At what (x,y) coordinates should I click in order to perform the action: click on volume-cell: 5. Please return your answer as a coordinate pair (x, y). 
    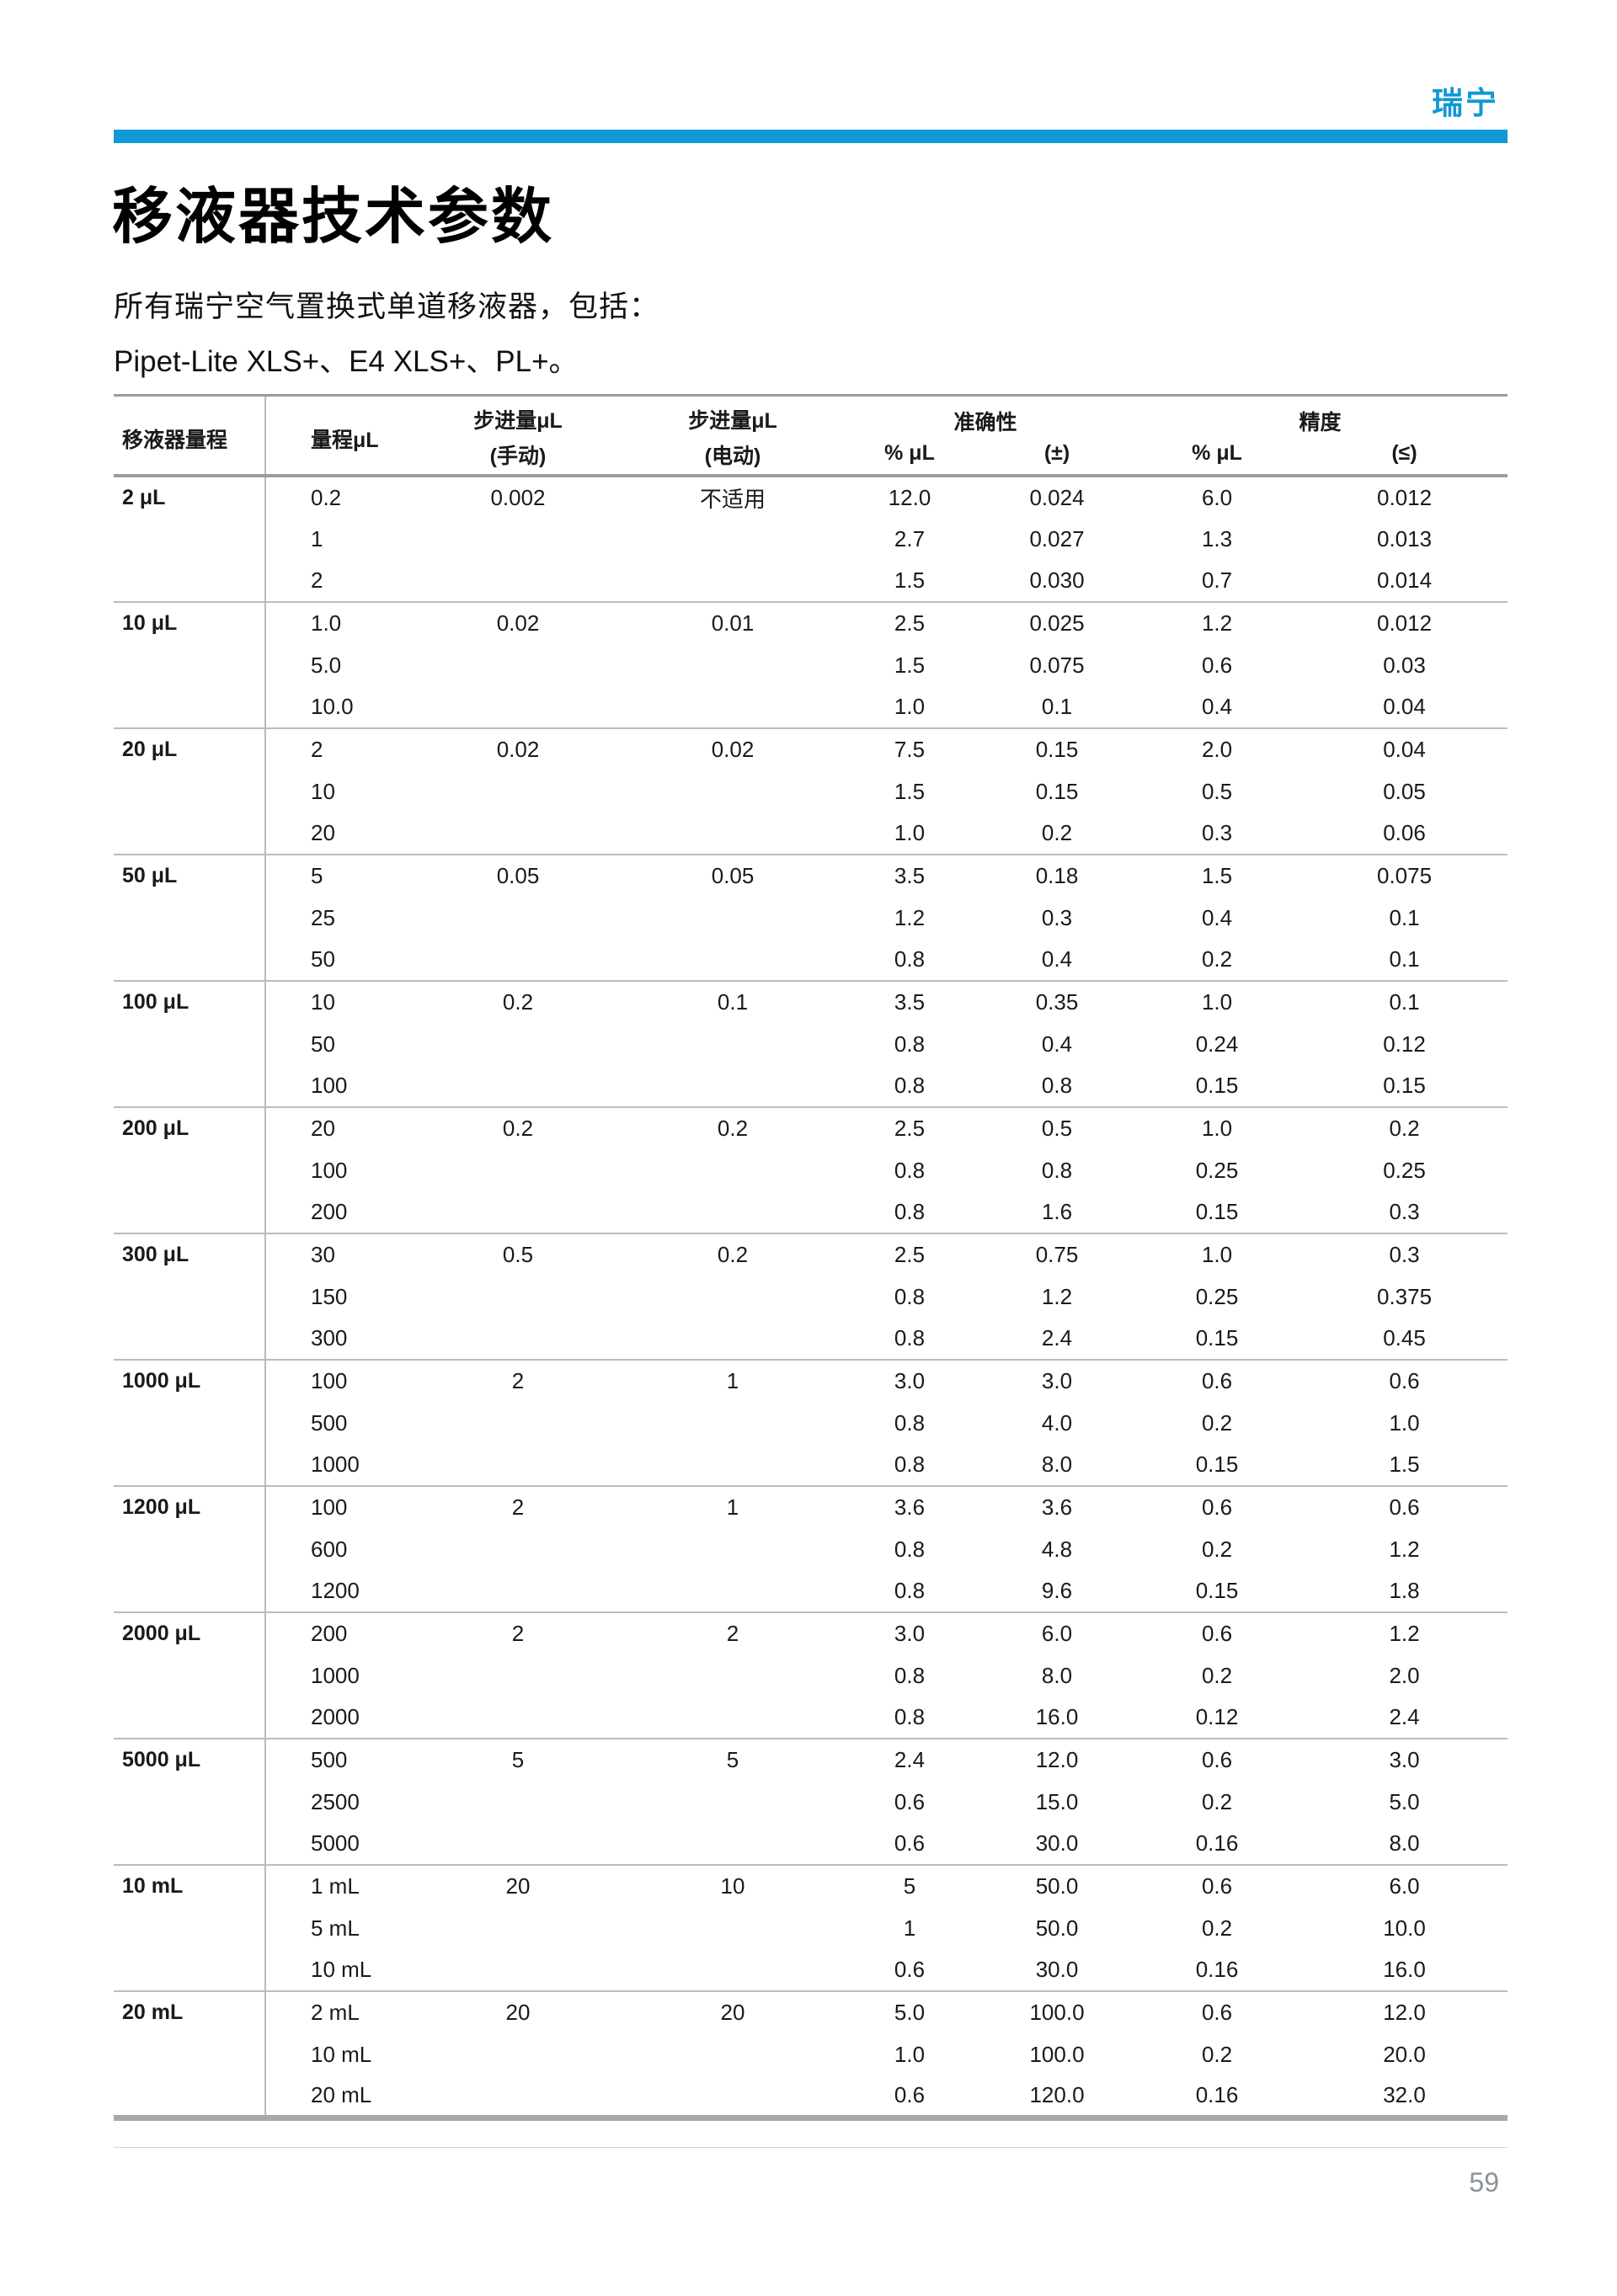
    Looking at the image, I should click on (336, 875).